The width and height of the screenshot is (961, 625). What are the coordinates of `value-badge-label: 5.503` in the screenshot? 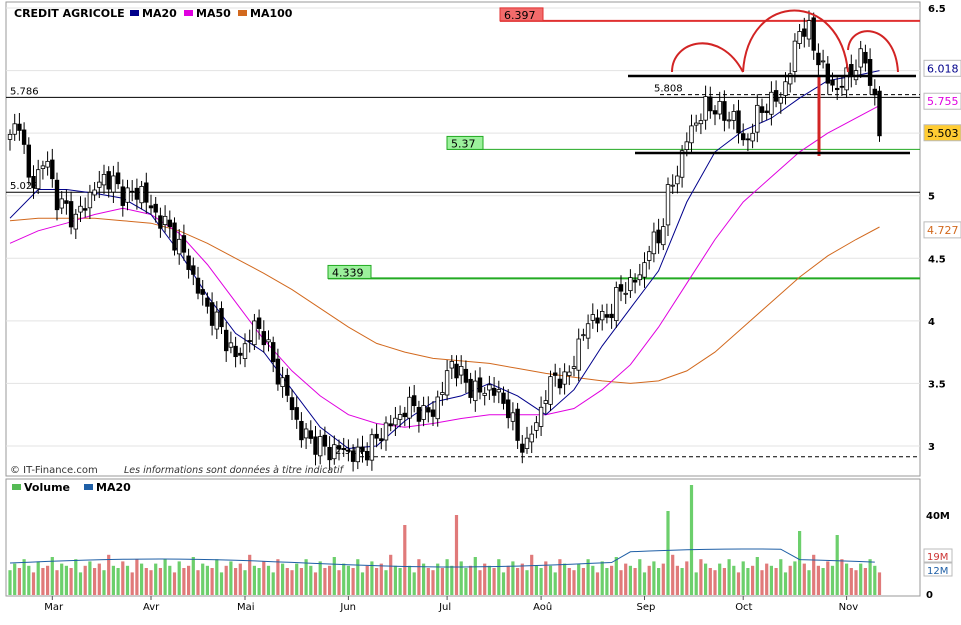 It's located at (943, 133).